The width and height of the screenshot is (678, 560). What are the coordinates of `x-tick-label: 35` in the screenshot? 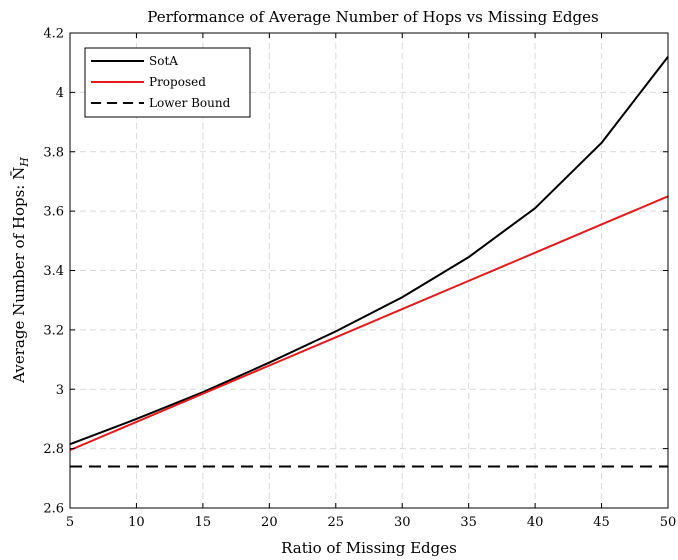 It's located at (468, 522).